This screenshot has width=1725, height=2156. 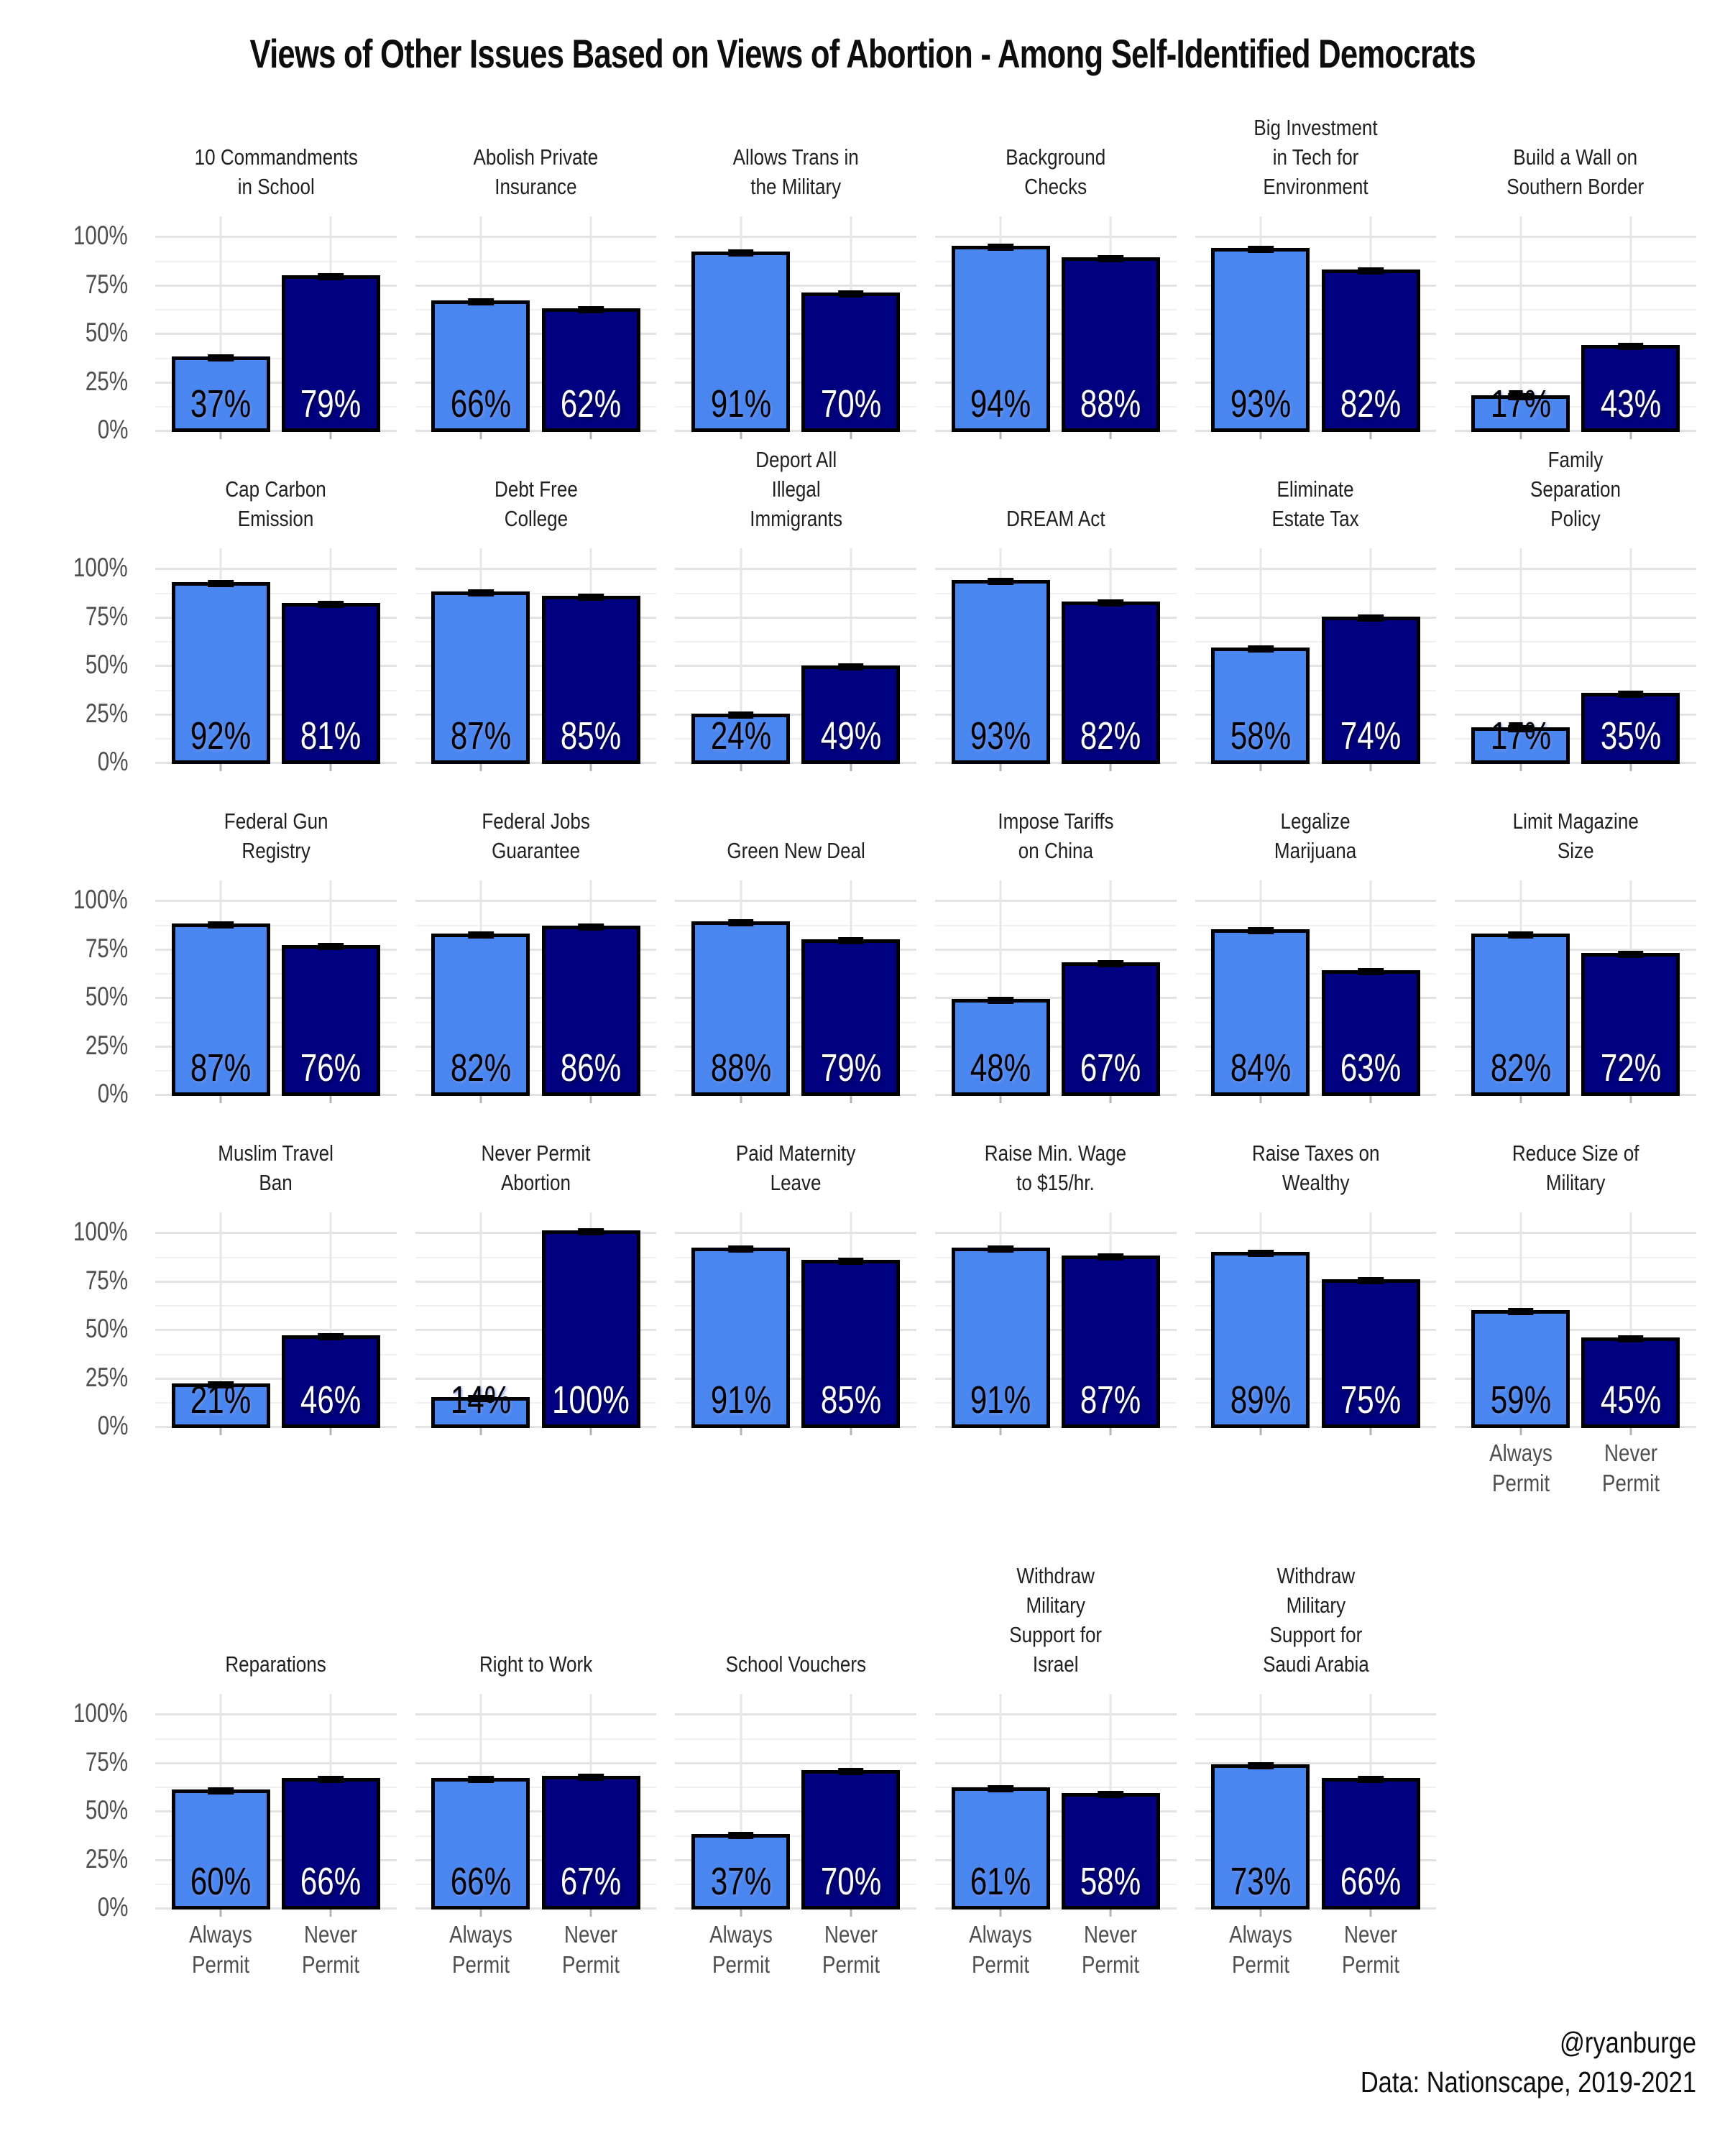 What do you see at coordinates (1110, 1881) in the screenshot?
I see `bar-value-label: 58%` at bounding box center [1110, 1881].